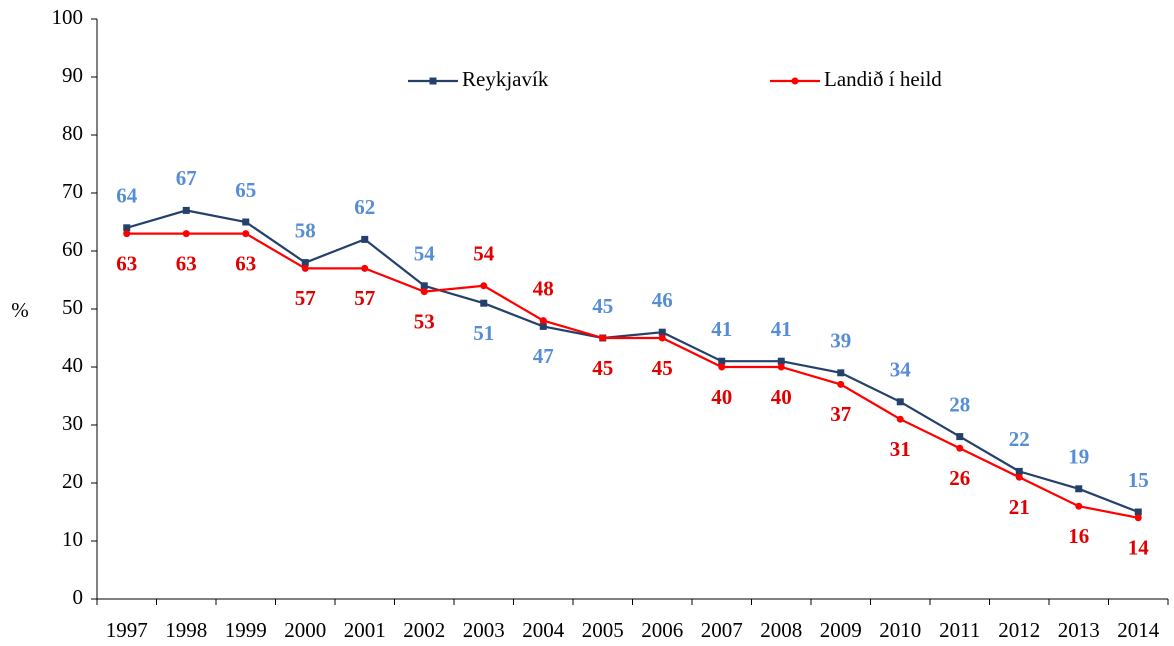 This screenshot has width=1174, height=646. What do you see at coordinates (1019, 630) in the screenshot?
I see `x-tick-label: 2012` at bounding box center [1019, 630].